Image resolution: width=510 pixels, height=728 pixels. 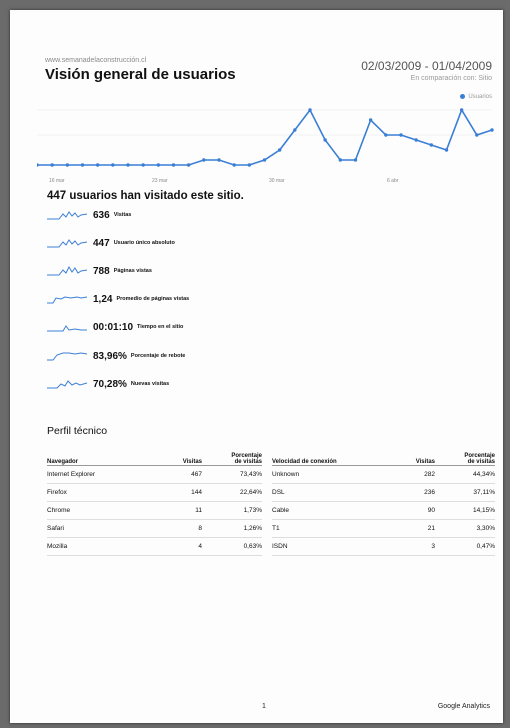 I want to click on metric-value: 83,96%, so click(x=110, y=356).